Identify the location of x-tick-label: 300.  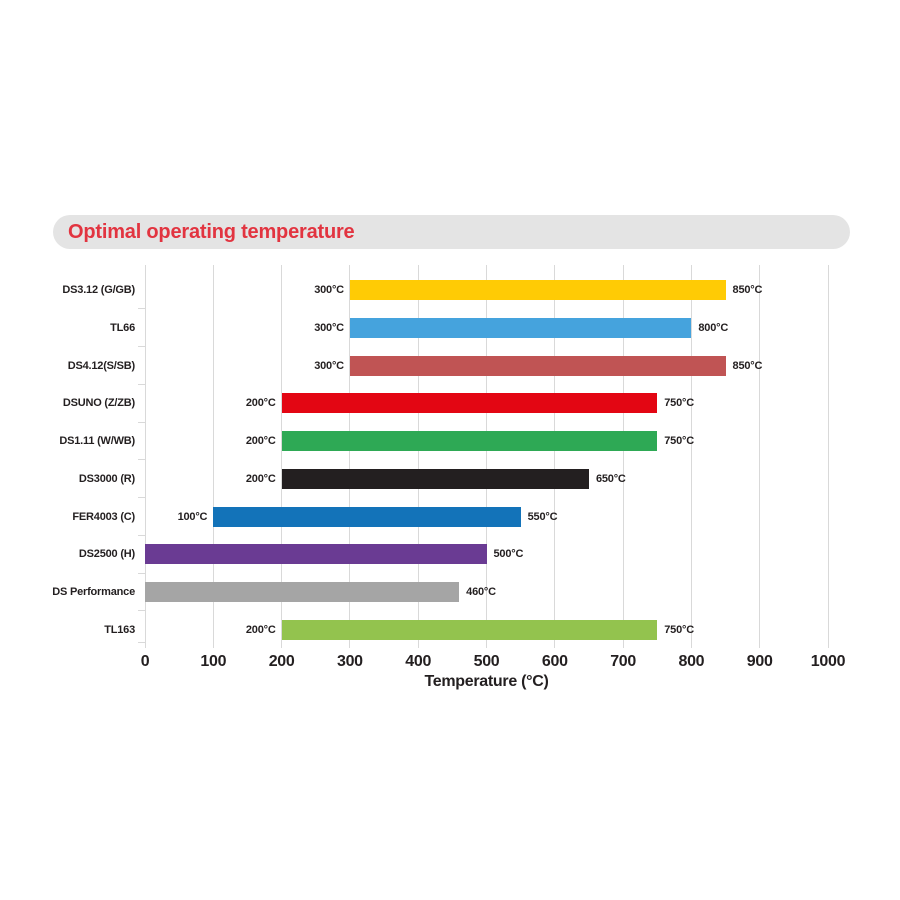
(349, 661).